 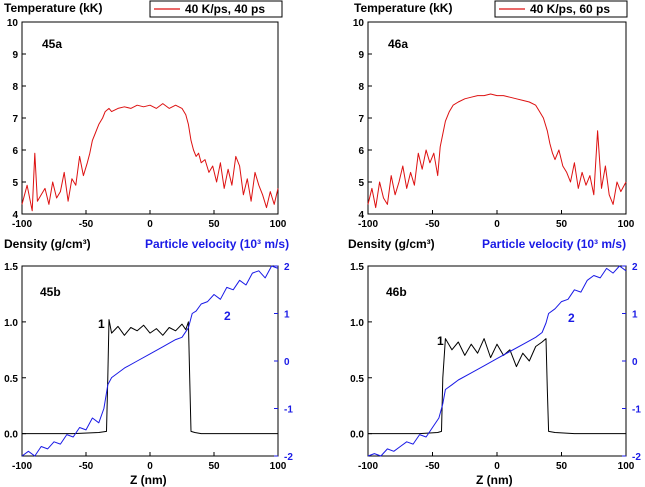 What do you see at coordinates (148, 480) in the screenshot?
I see `x-axis-label-45b: Z (nm)` at bounding box center [148, 480].